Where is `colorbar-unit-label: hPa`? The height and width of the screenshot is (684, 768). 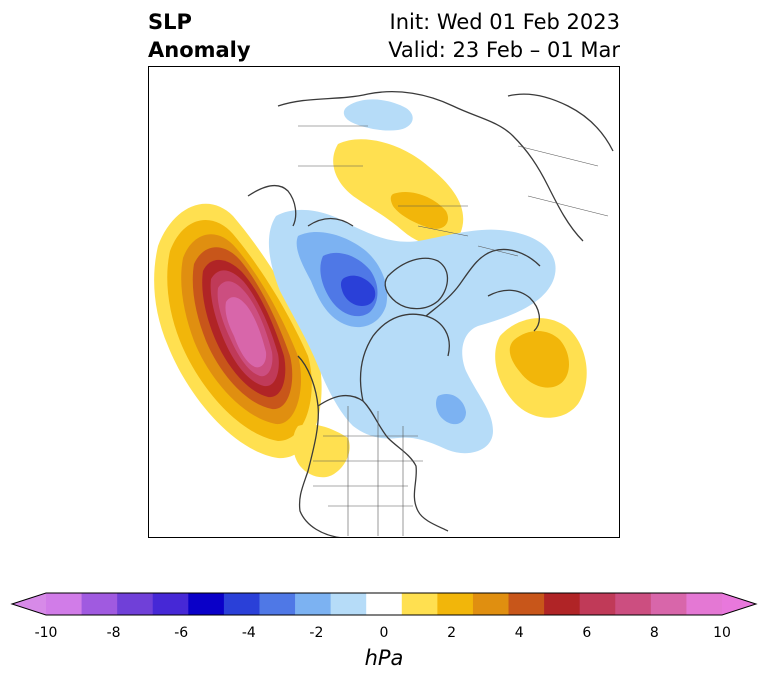 colorbar-unit-label: hPa is located at coordinates (384, 658).